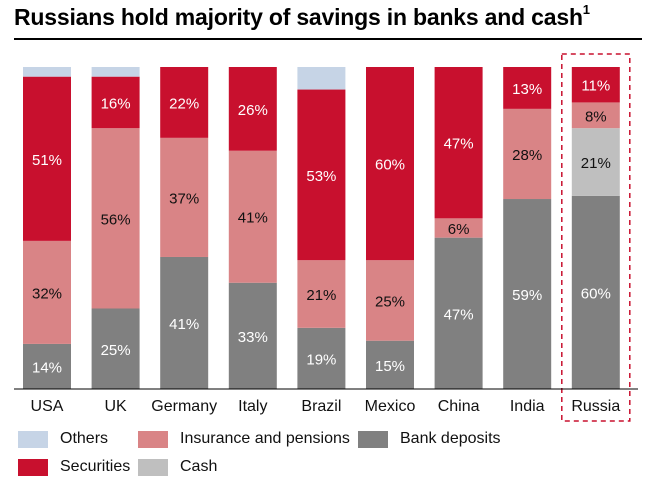 The image size is (647, 487). I want to click on bar-russia-insurance-and-pensions, so click(595, 115).